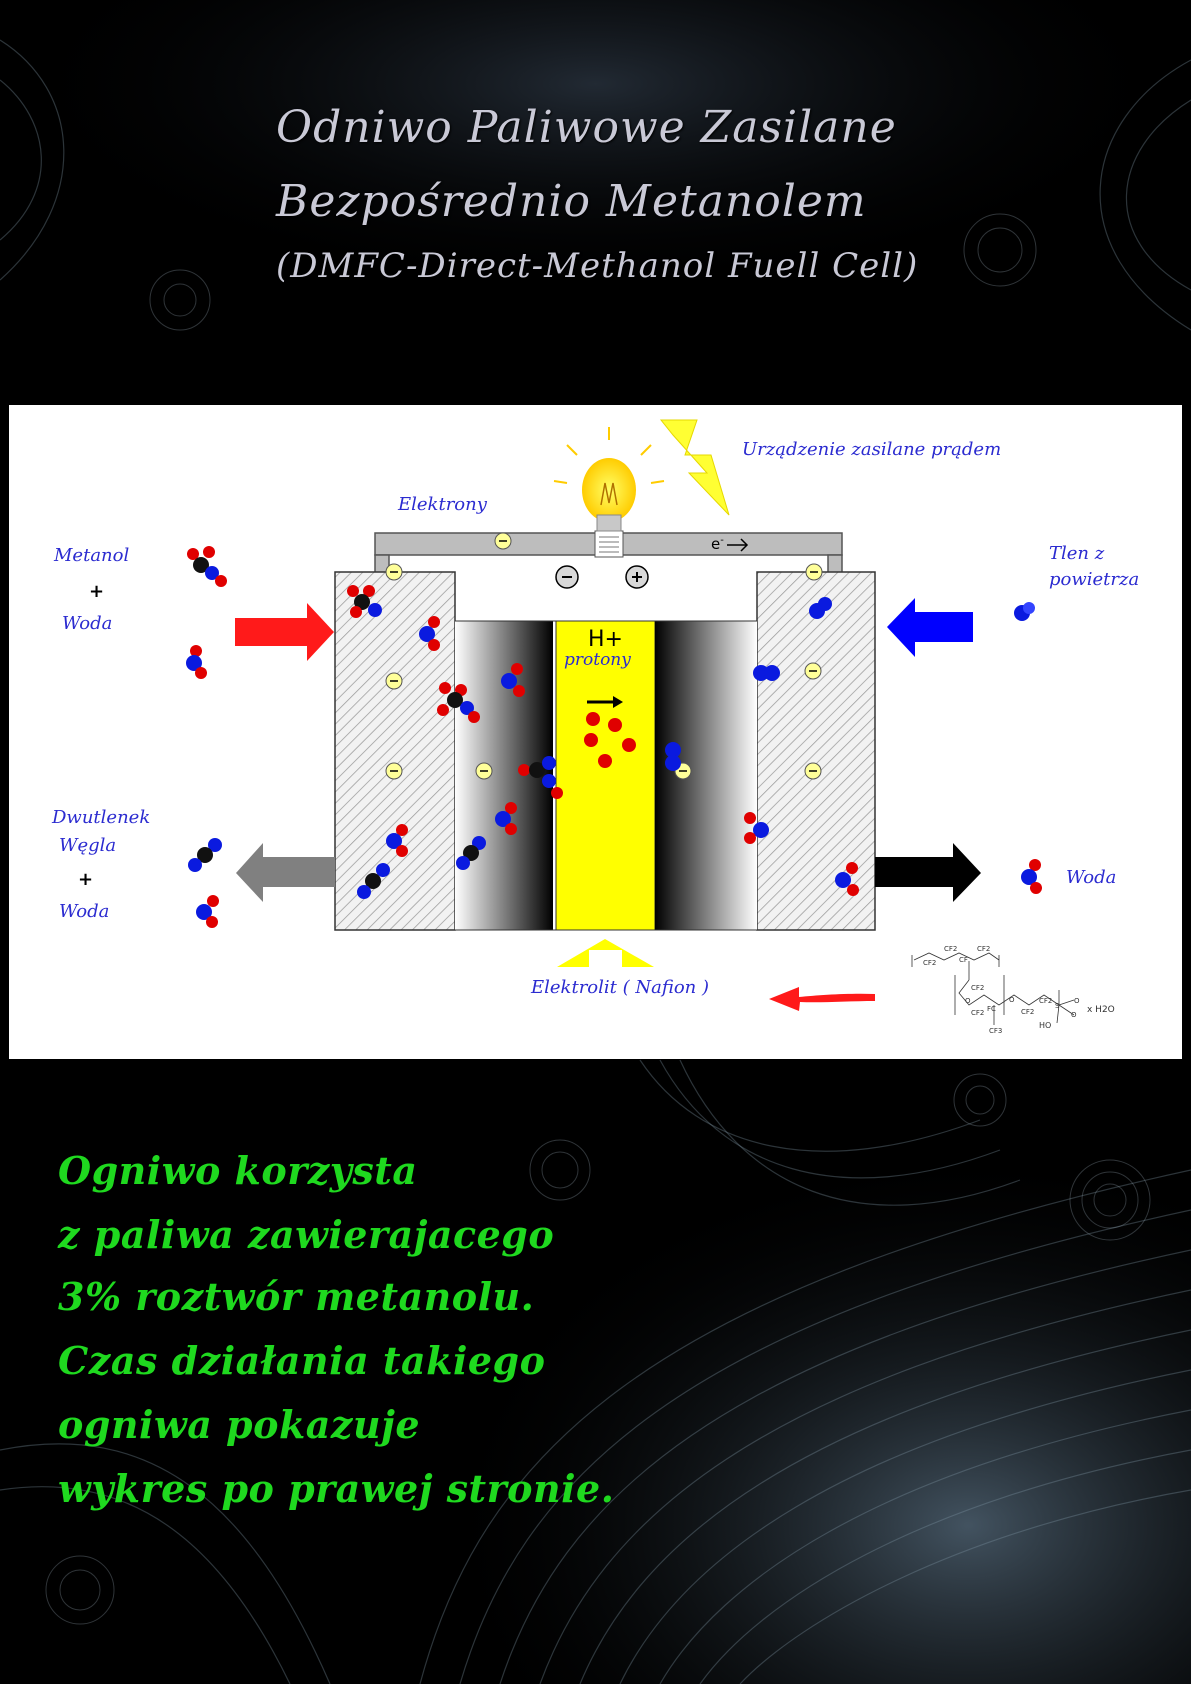  Describe the element at coordinates (993, 988) in the screenshot. I see `nafion-structural-formula` at that location.